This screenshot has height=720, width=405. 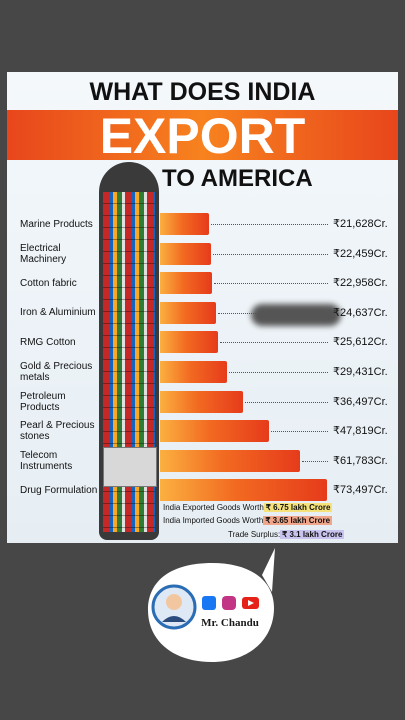 What do you see at coordinates (48, 342) in the screenshot?
I see `category-label: RMG Cotton` at bounding box center [48, 342].